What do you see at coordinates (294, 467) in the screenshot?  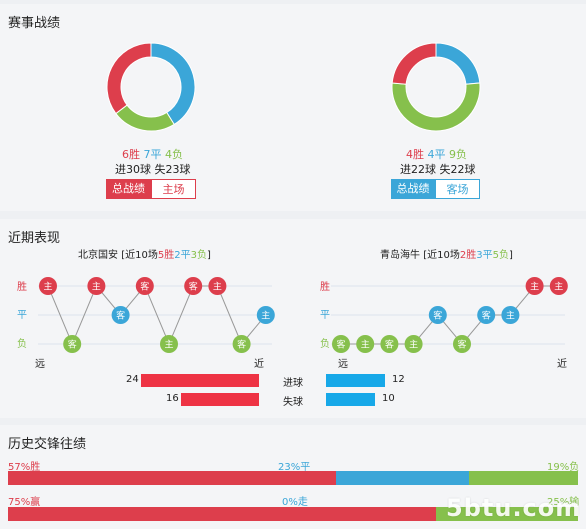 I see `h2h-row1-draw-label: 23%平` at bounding box center [294, 467].